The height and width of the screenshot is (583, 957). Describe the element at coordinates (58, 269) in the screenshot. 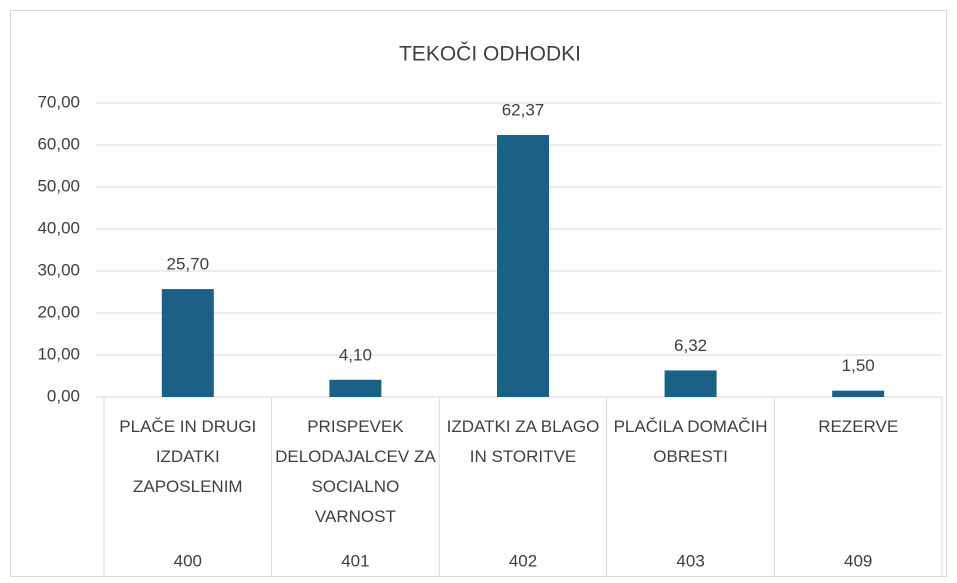

I see `y-tick-label: 30,00` at that location.